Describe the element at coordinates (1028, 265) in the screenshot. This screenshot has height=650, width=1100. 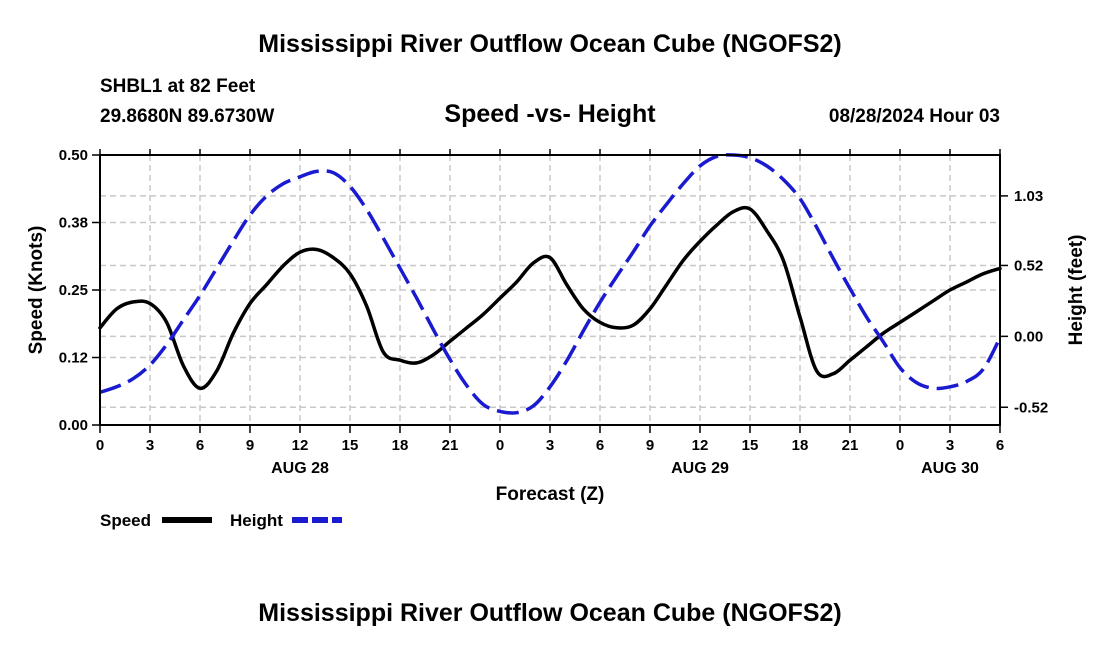
I see `y2-tick-label: 0.52` at that location.